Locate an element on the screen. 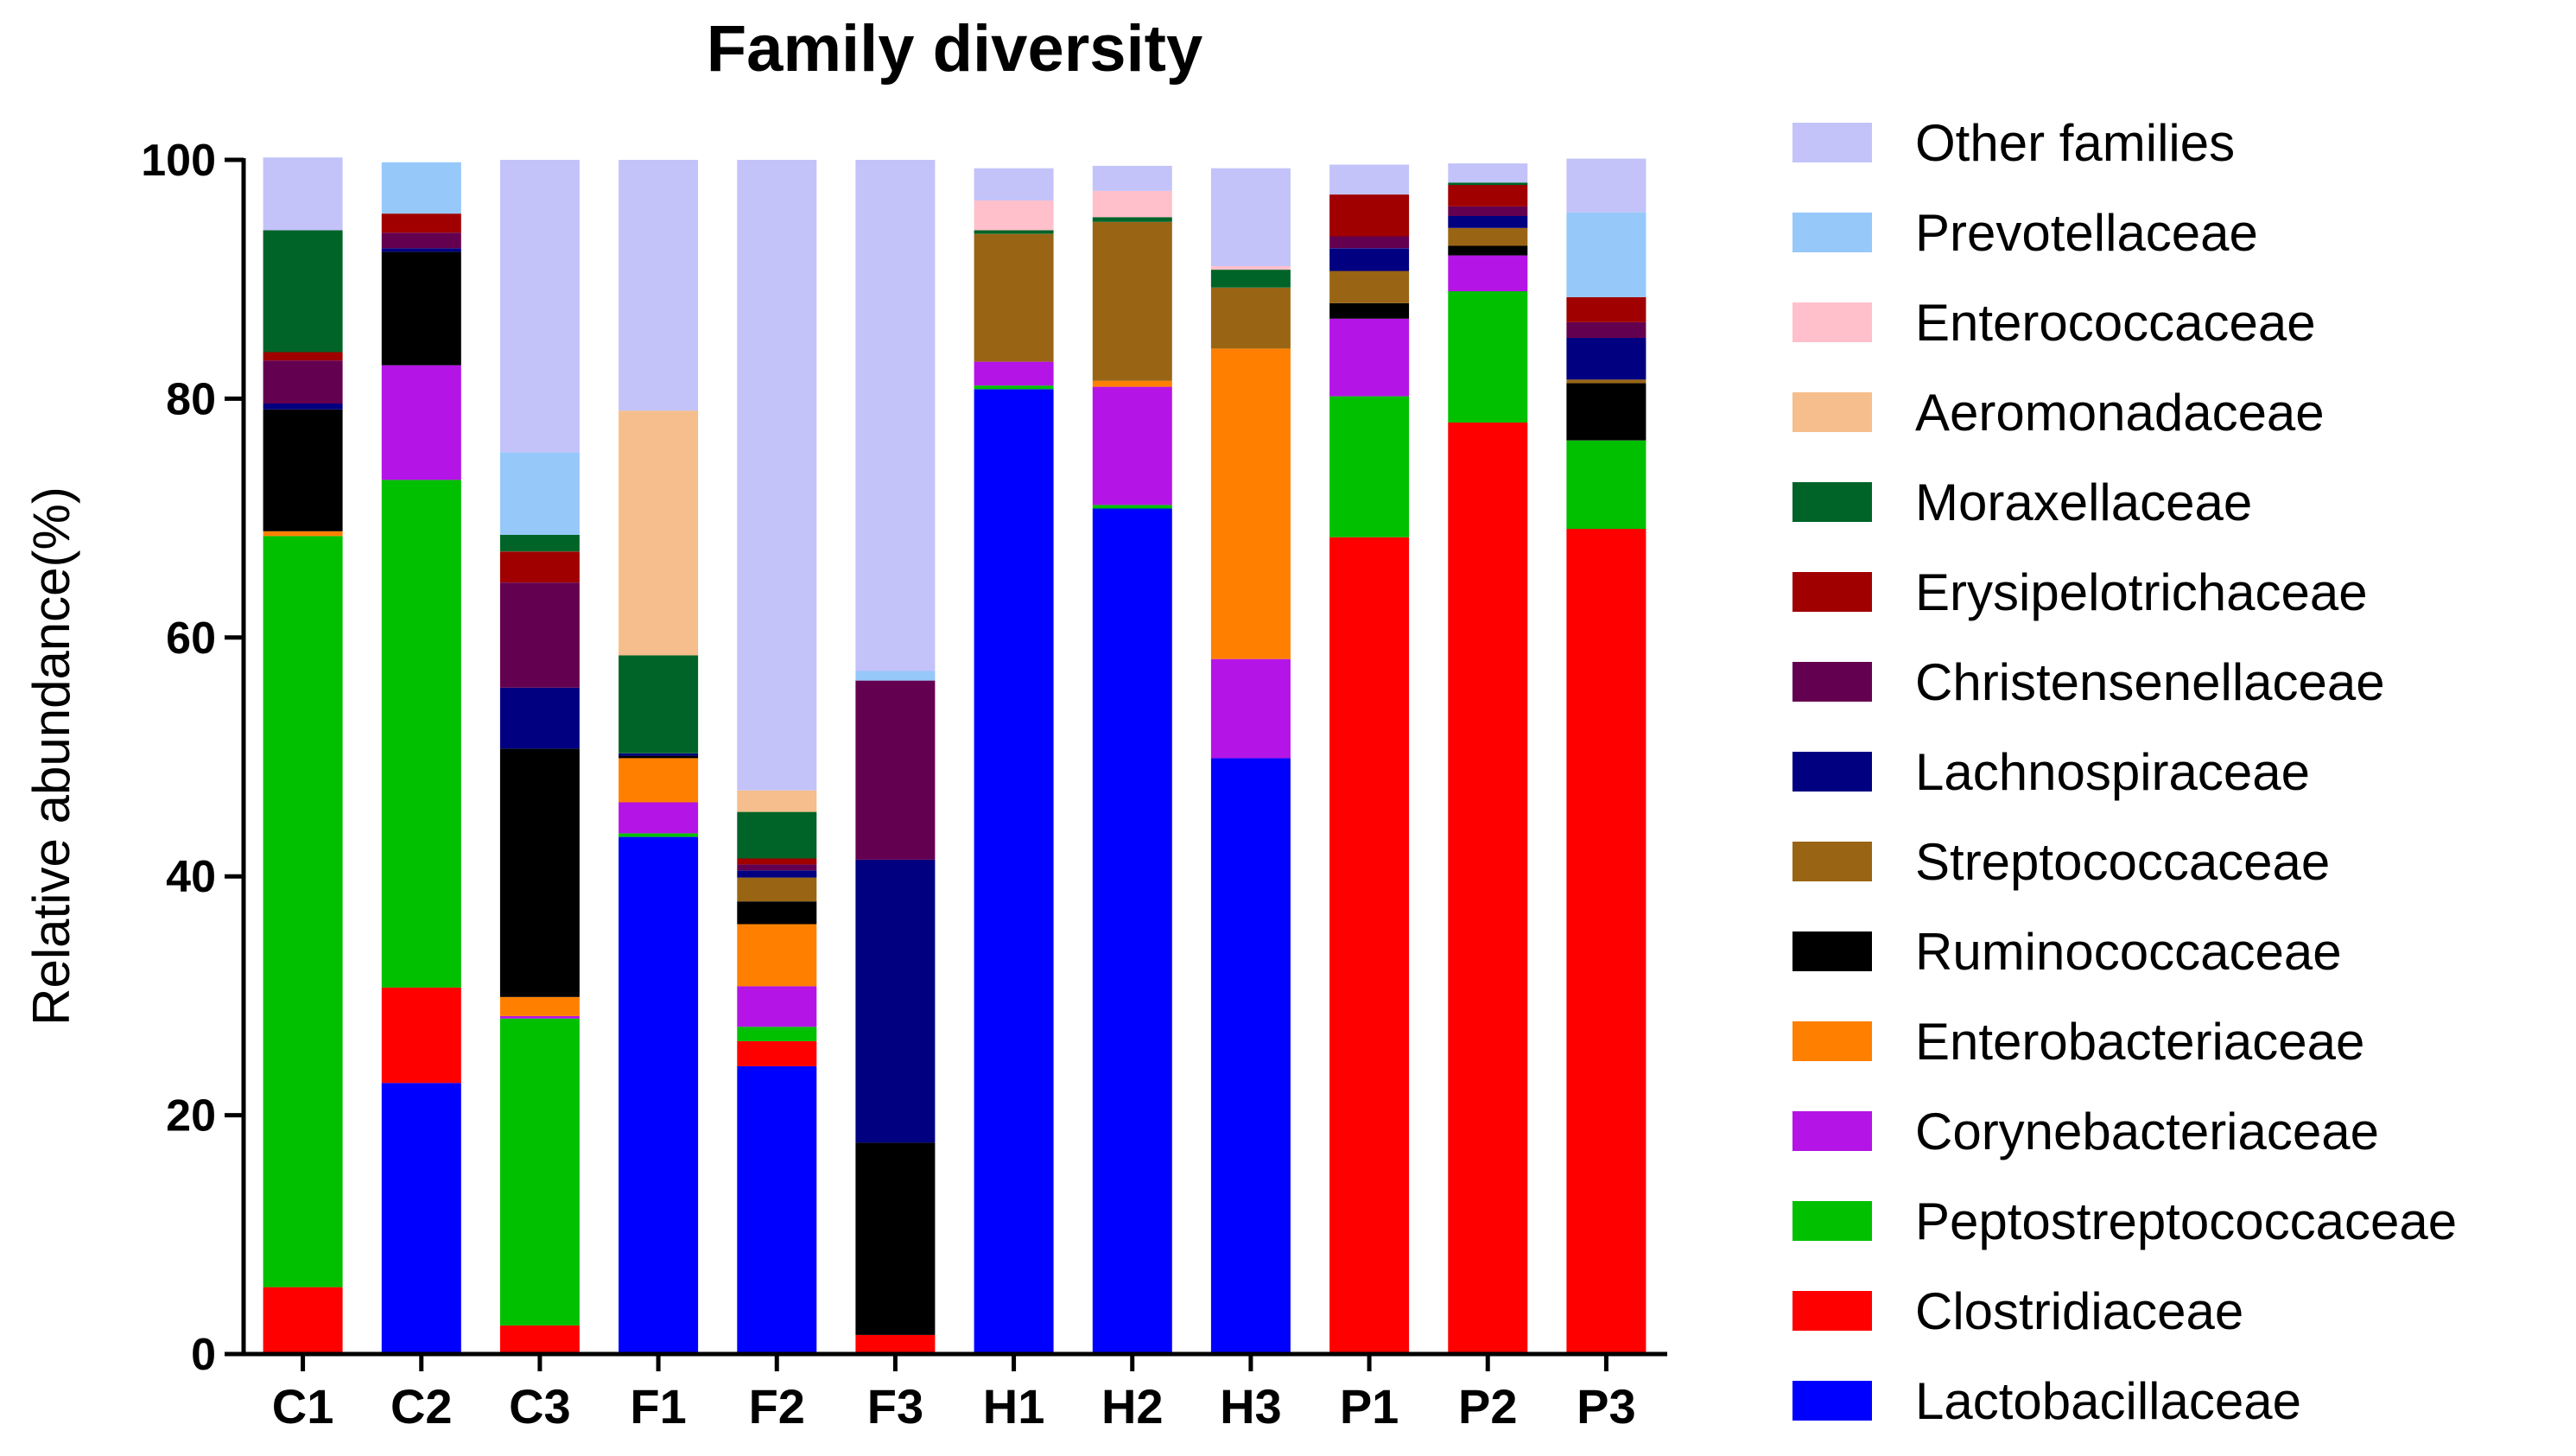  bar-F2-streptococcaceae is located at coordinates (777, 890).